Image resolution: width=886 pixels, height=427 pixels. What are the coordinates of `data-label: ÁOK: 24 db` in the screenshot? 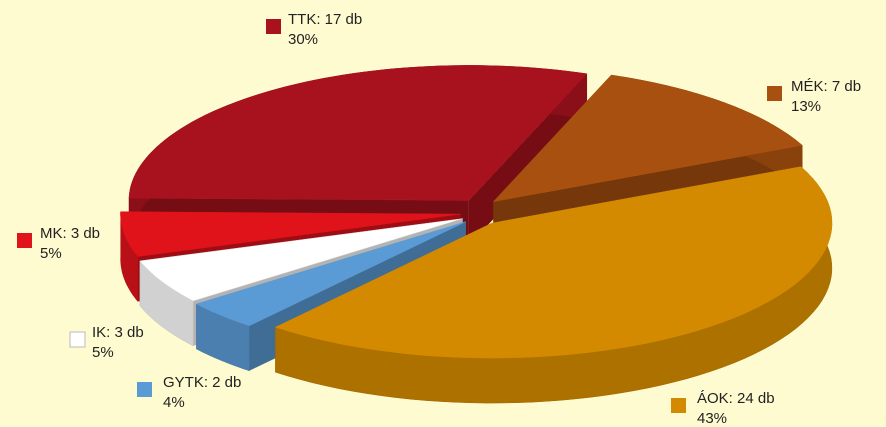 It's located at (736, 398).